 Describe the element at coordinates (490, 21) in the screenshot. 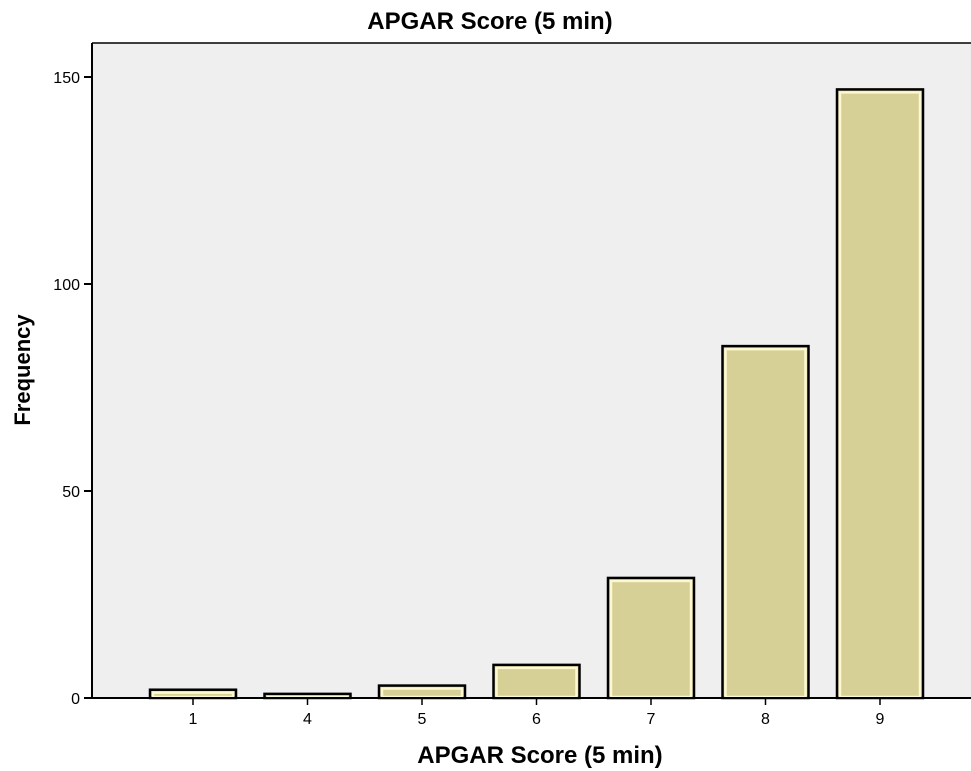

I see `chart-title: APGAR Score (5 min)` at that location.